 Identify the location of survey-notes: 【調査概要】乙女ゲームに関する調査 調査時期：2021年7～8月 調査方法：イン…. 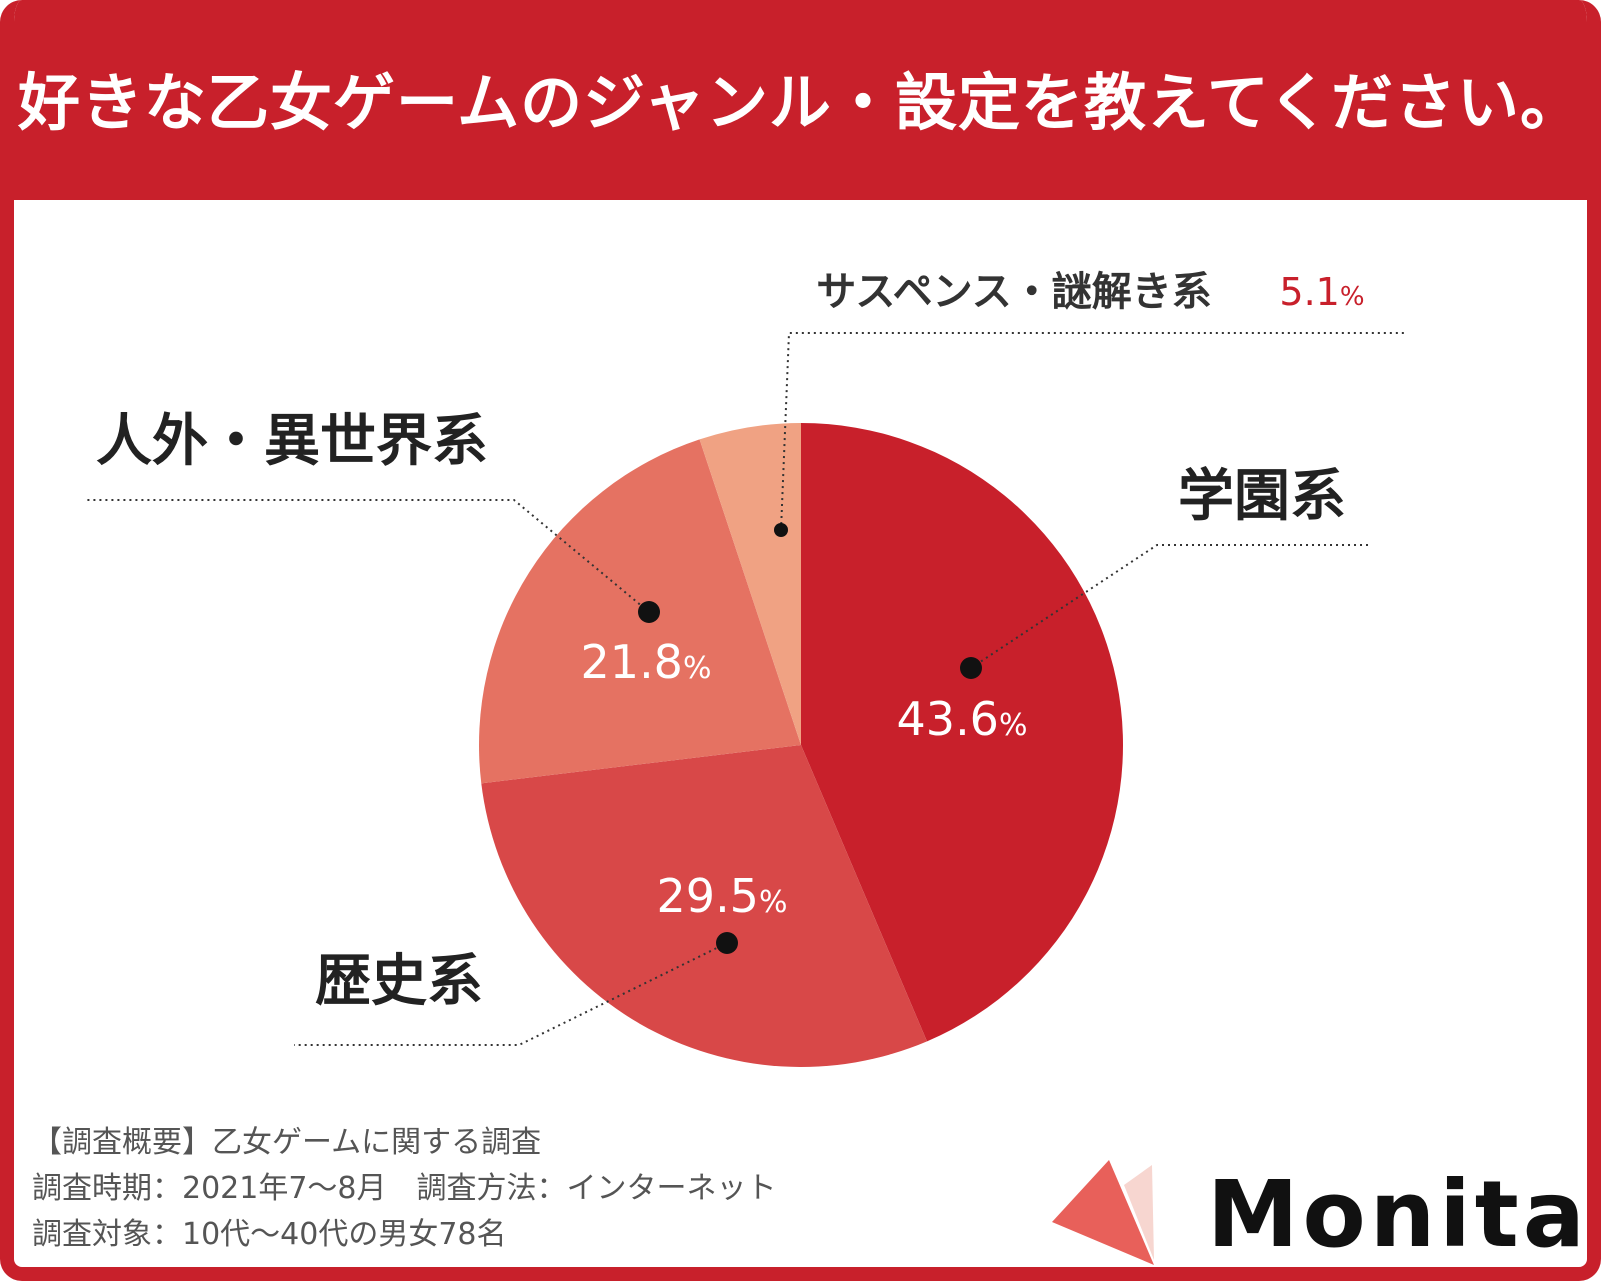
(404, 1189).